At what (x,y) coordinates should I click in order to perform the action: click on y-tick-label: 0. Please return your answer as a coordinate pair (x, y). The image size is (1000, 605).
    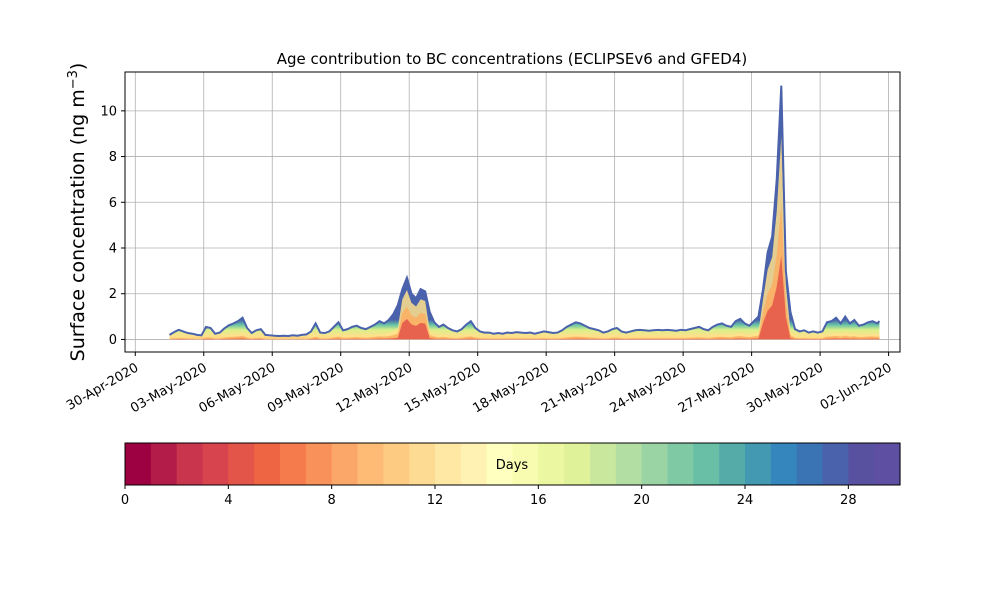
    Looking at the image, I should click on (113, 340).